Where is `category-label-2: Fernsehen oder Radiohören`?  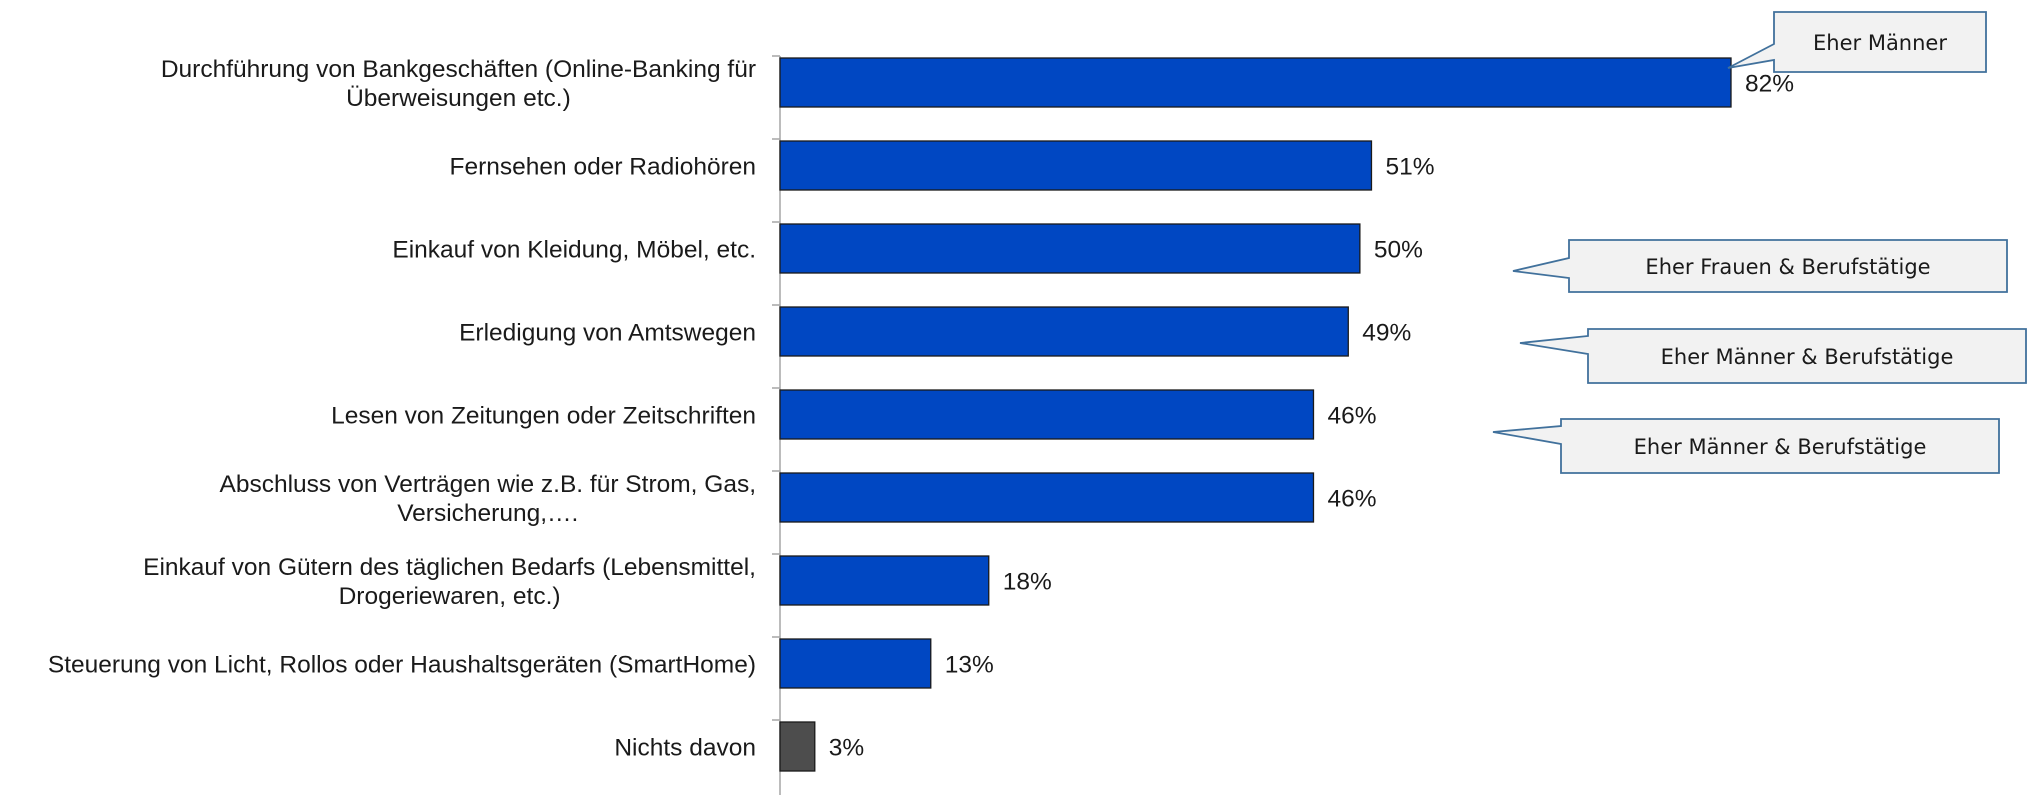 category-label-2: Fernsehen oder Radiohören is located at coordinates (603, 167).